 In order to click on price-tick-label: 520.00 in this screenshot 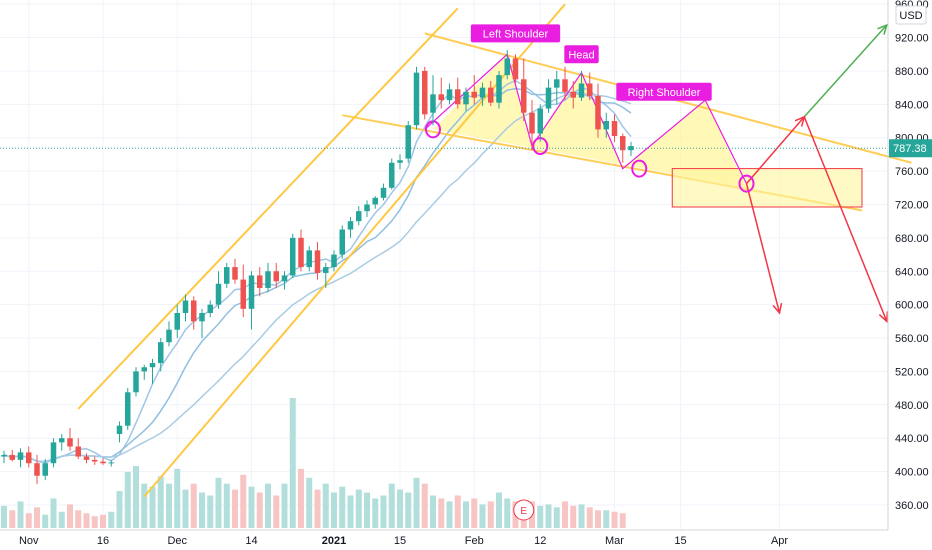, I will do `click(912, 372)`.